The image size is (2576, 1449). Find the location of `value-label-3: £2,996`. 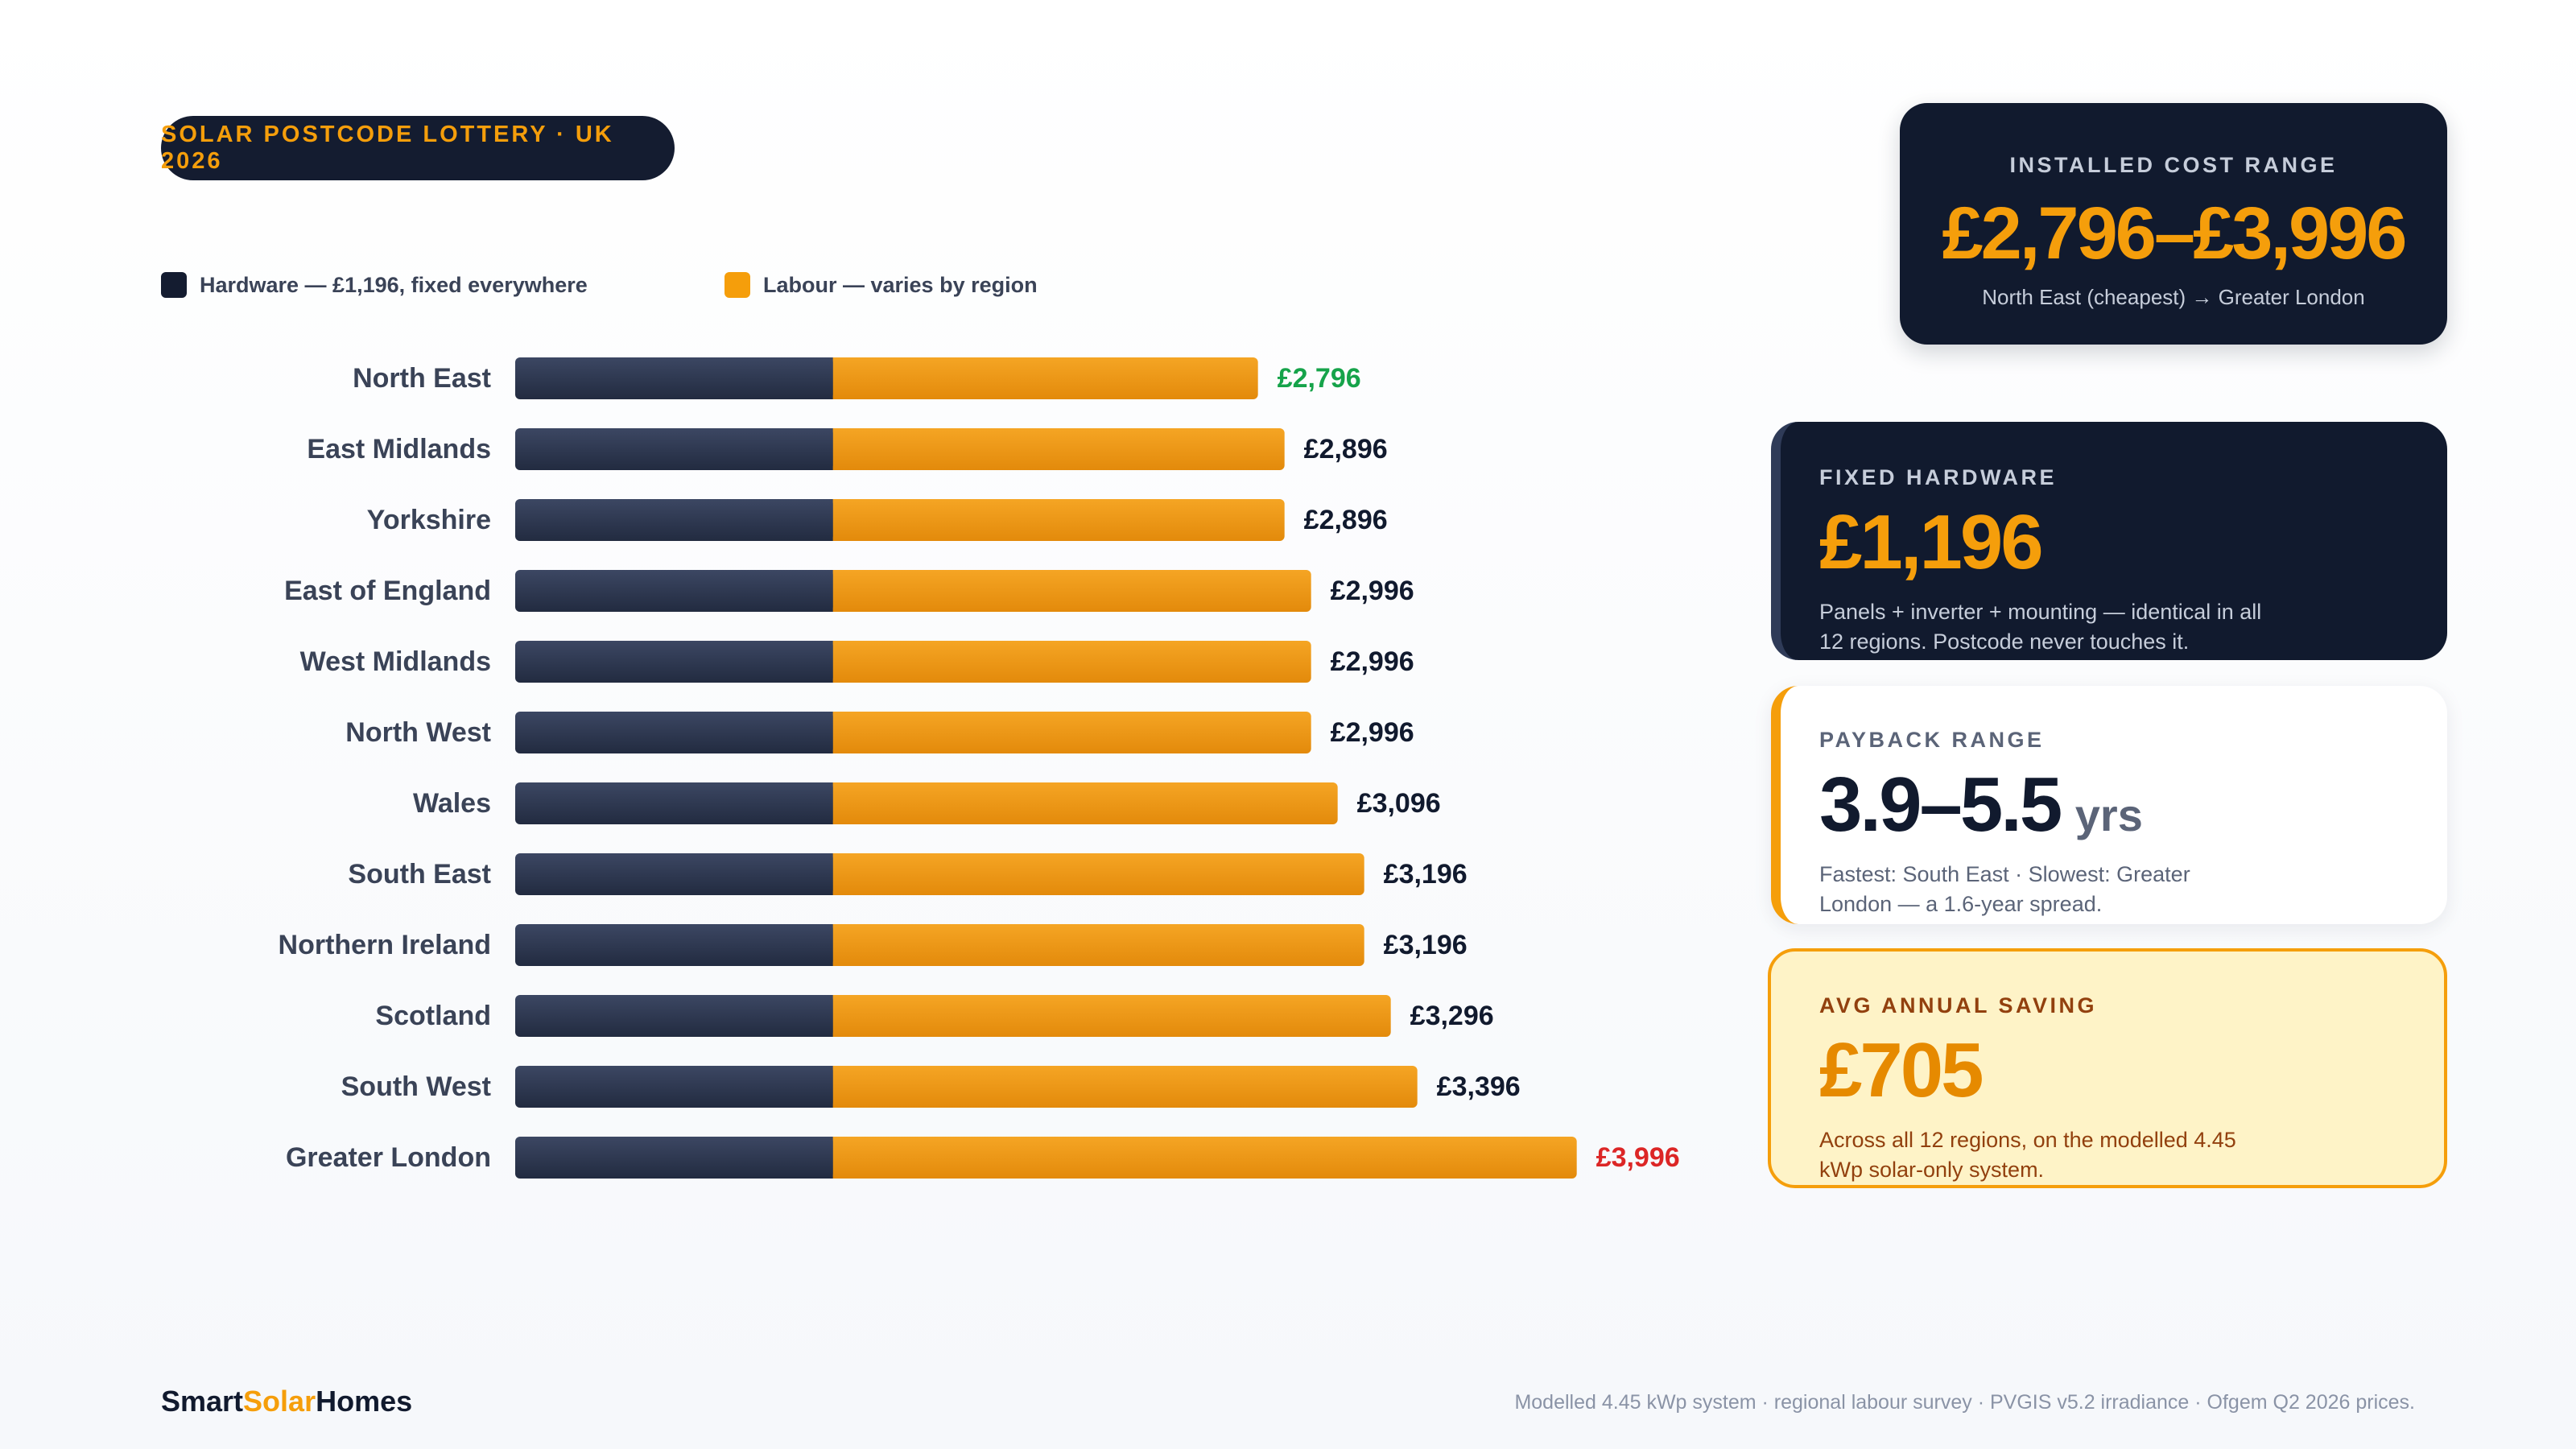

value-label-3: £2,996 is located at coordinates (1372, 591).